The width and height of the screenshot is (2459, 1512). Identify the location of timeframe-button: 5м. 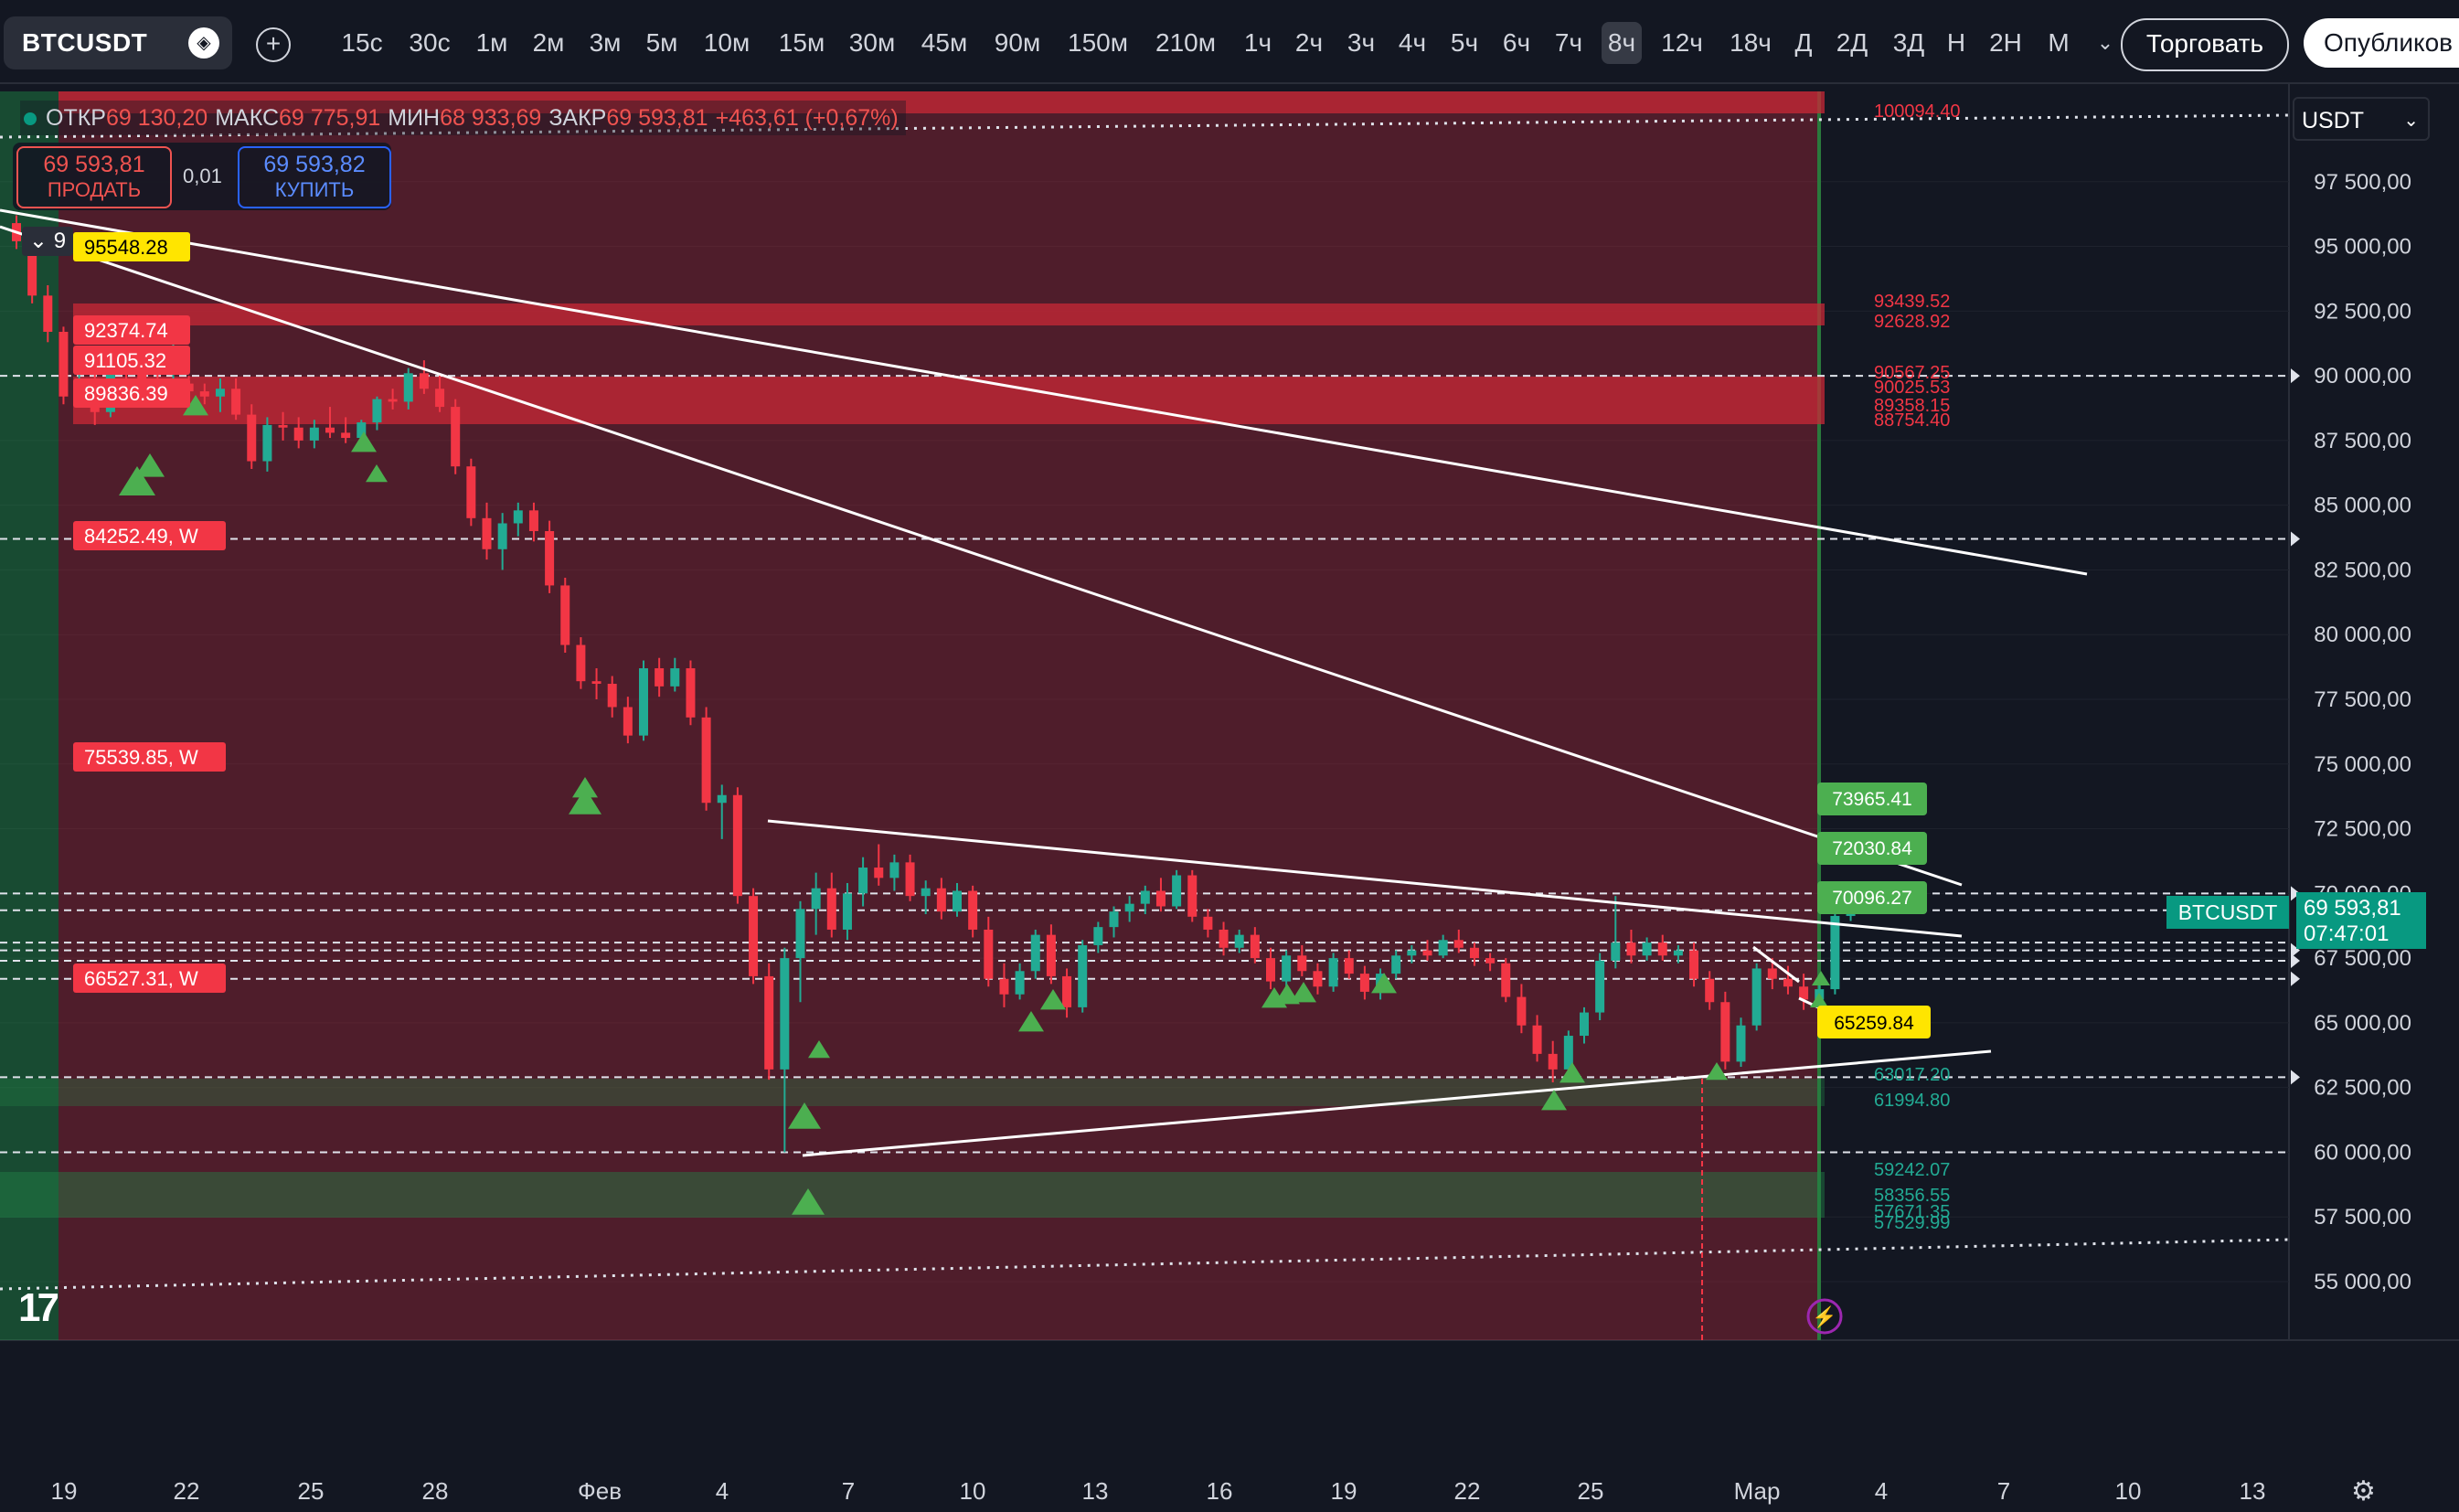
(661, 42).